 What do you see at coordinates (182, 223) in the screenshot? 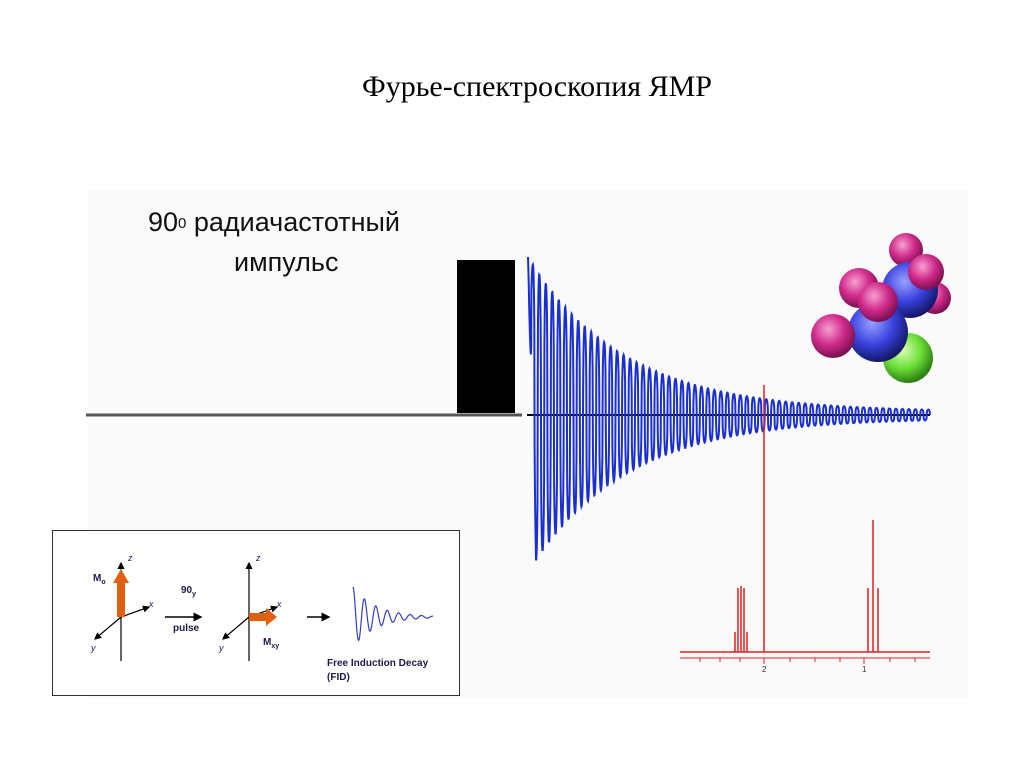
I see `pulse-label-degree: 0` at bounding box center [182, 223].